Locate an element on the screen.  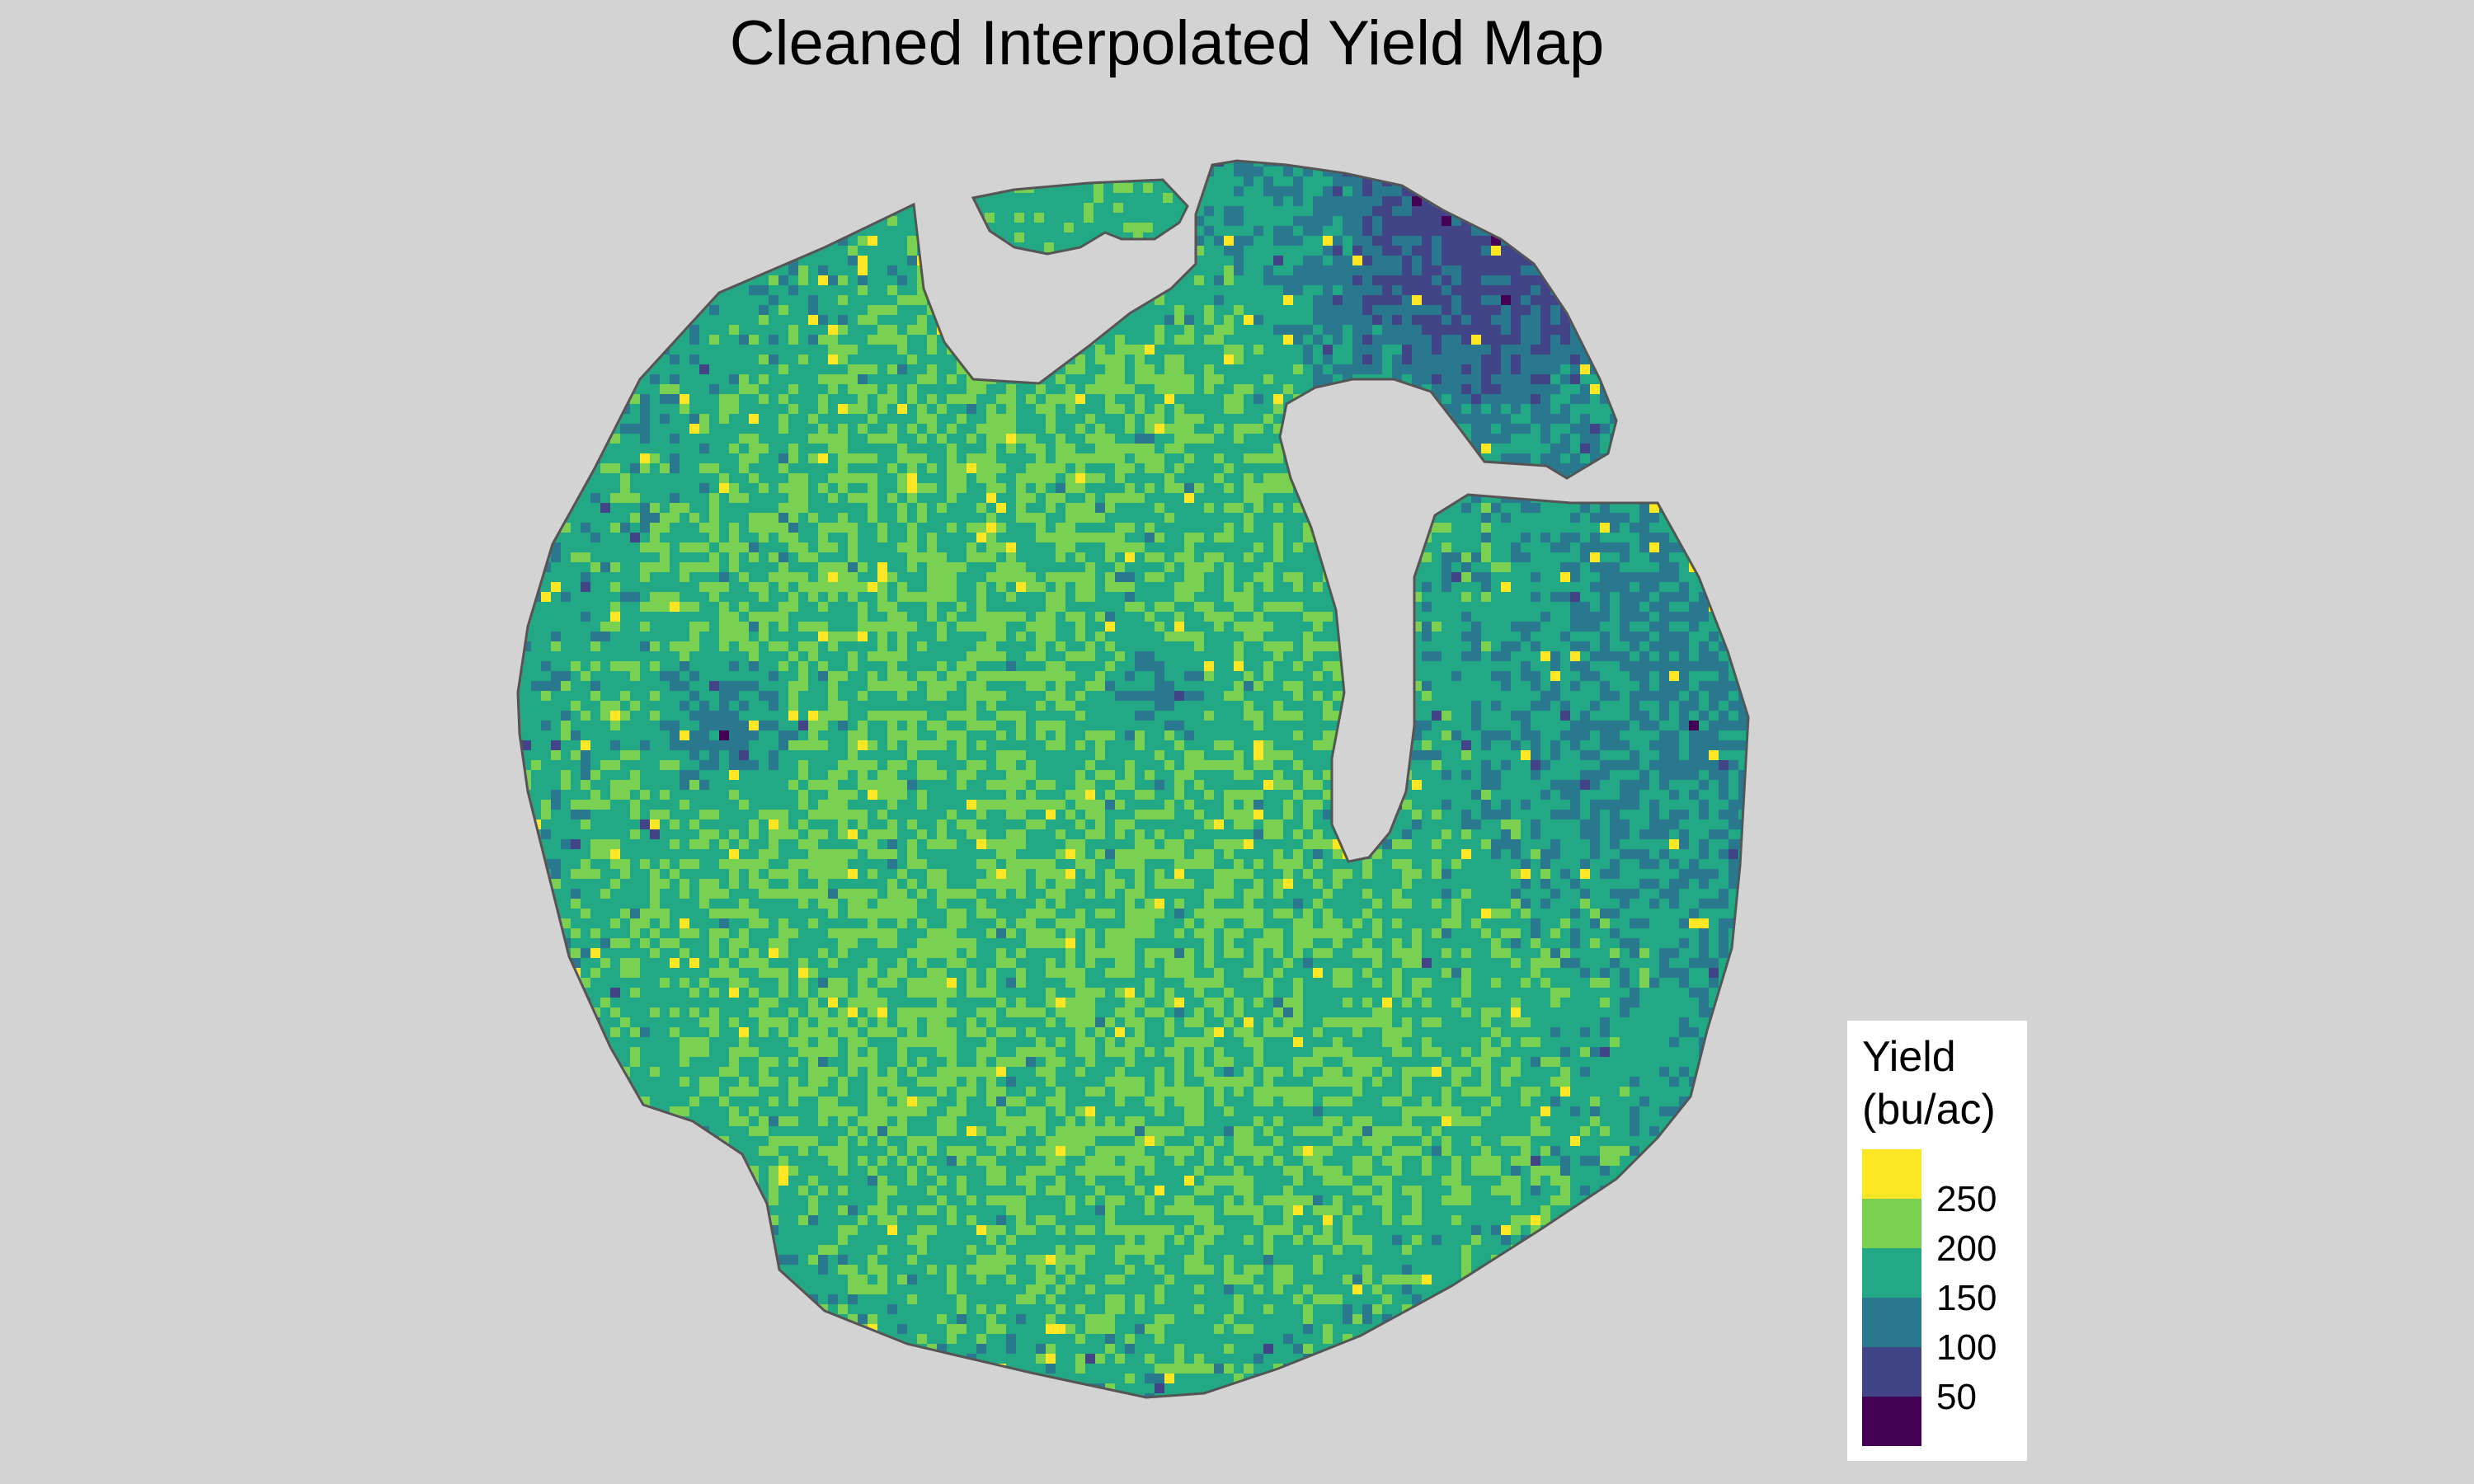
page-title: Cleaned Interpolated Yield Map is located at coordinates (1167, 43).